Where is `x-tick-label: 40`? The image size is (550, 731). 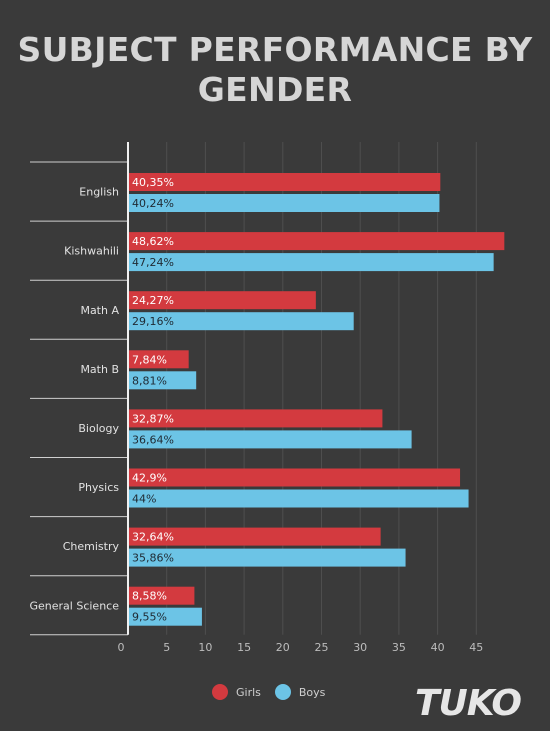
x-tick-label: 40 is located at coordinates (438, 647).